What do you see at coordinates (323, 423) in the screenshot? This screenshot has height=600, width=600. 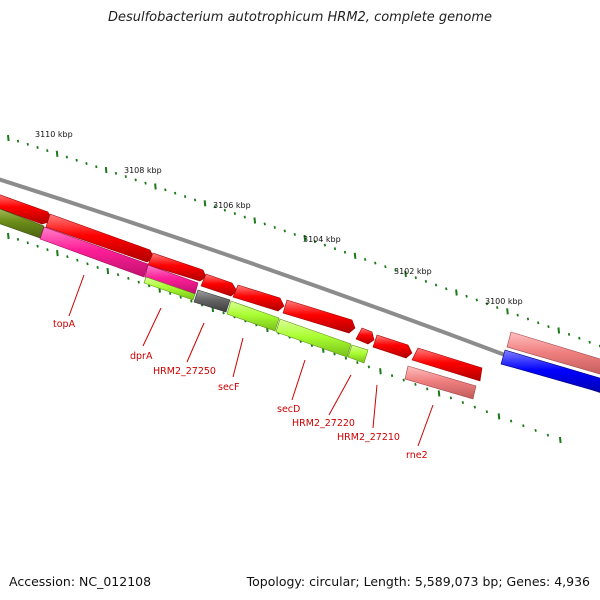 I see `gene-label-HRM2_27220: HRM2_27220` at bounding box center [323, 423].